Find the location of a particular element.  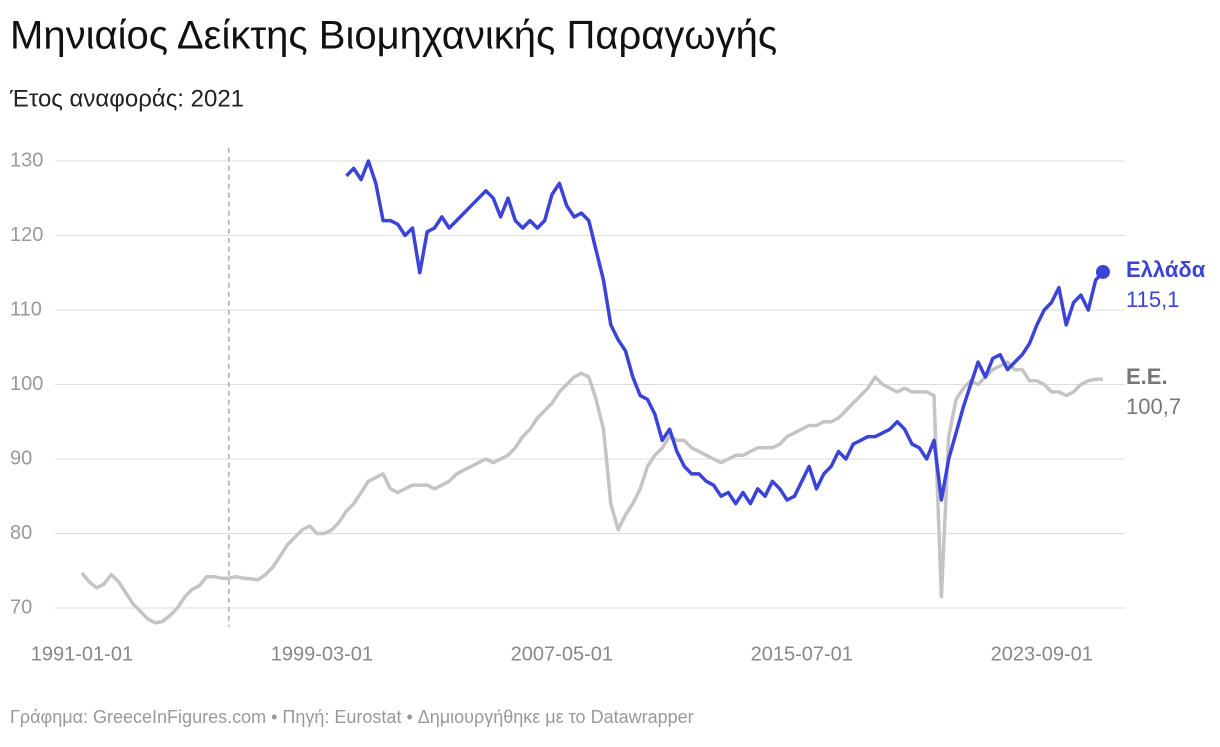

x-tick-label: 2007-05-01 is located at coordinates (562, 654).